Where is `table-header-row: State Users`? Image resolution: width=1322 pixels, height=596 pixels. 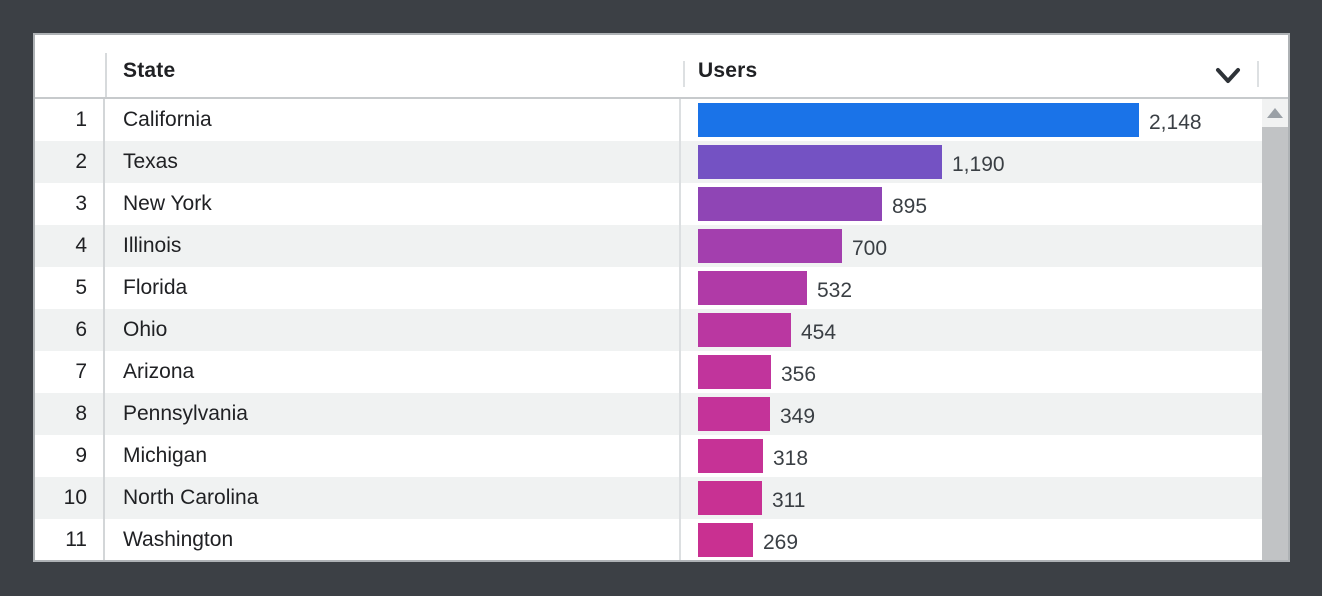 table-header-row: State Users is located at coordinates (661, 67).